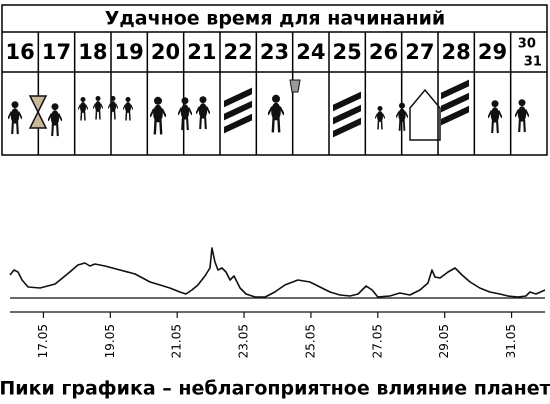 The image size is (550, 404). What do you see at coordinates (238, 52) in the screenshot?
I see `day-number: 22` at bounding box center [238, 52].